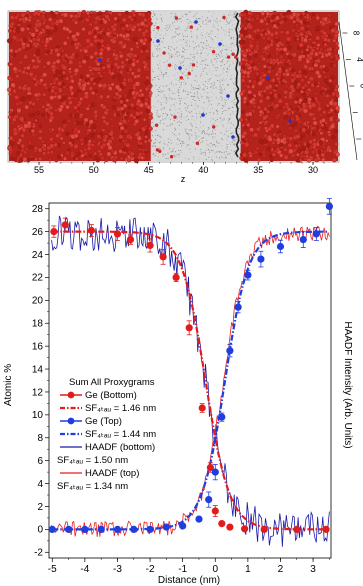 This screenshot has width=363, height=586. What do you see at coordinates (180, 68) in the screenshot?
I see `dopant-atom` at bounding box center [180, 68].